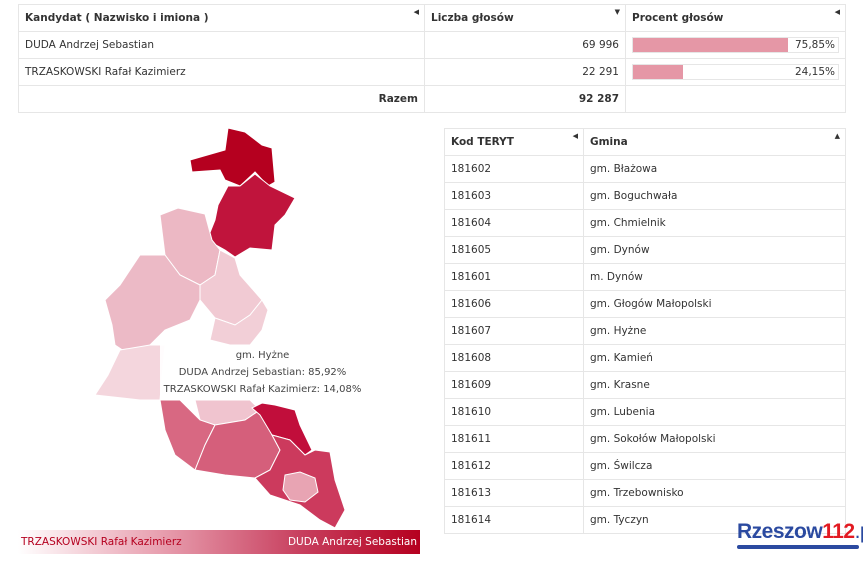 This screenshot has width=863, height=575. What do you see at coordinates (514, 493) in the screenshot?
I see `teryt-code: 181613` at bounding box center [514, 493].